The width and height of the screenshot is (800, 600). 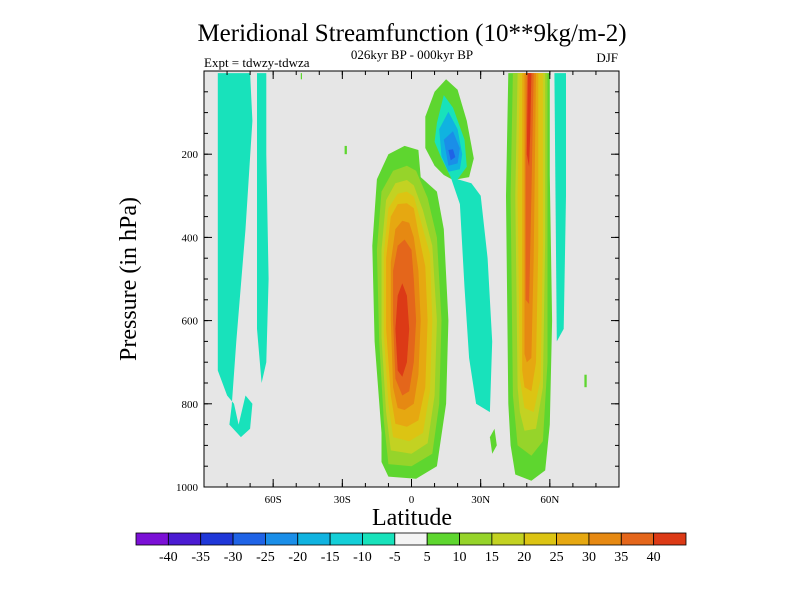 What do you see at coordinates (330, 557) in the screenshot?
I see `colorbar-label: -15` at bounding box center [330, 557].